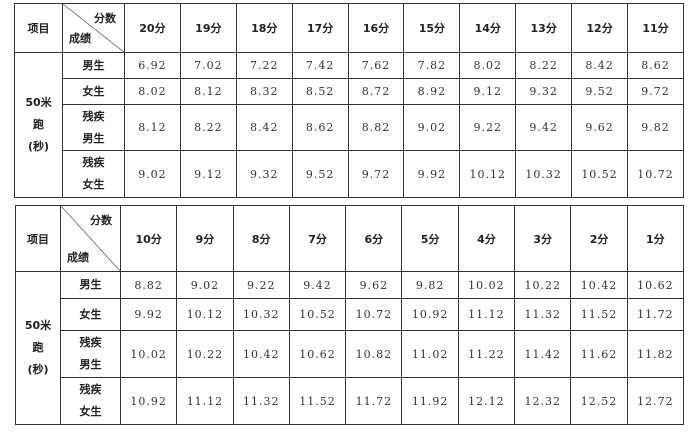 The height and width of the screenshot is (437, 695). Describe the element at coordinates (376, 91) in the screenshot. I see `value-cell: 8.72` at that location.